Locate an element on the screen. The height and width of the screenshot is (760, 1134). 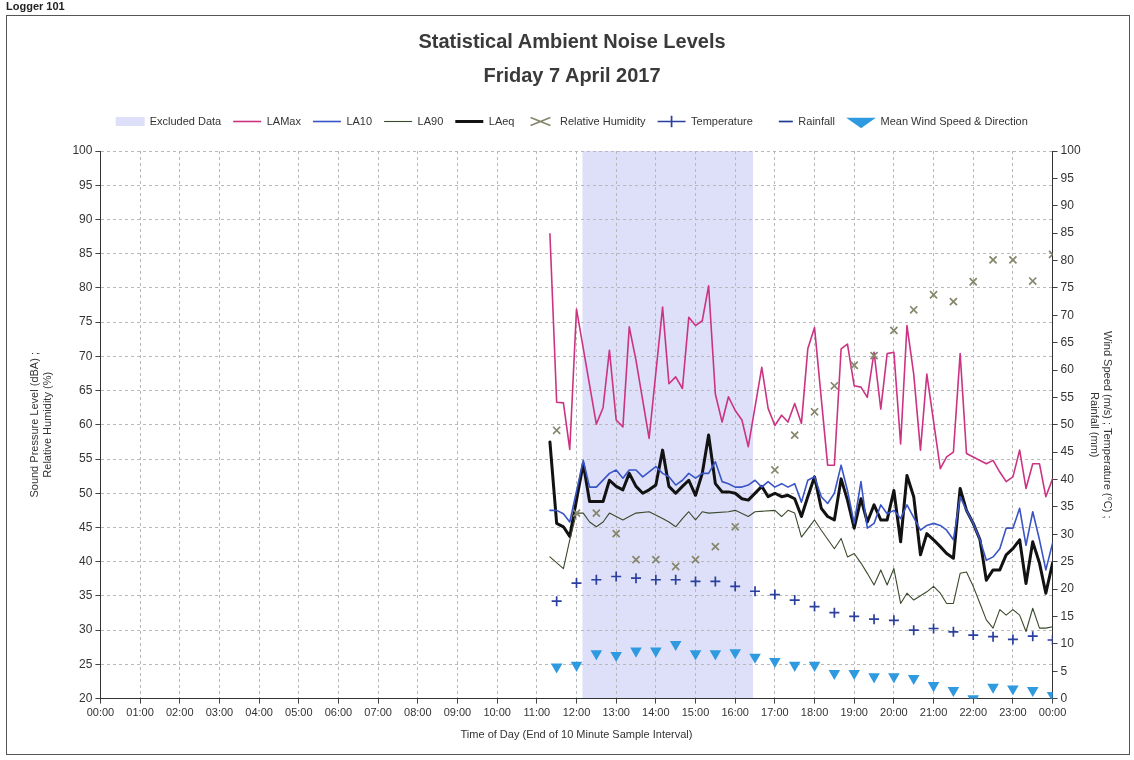
x-tick-label: 21:00 is located at coordinates (933, 712).